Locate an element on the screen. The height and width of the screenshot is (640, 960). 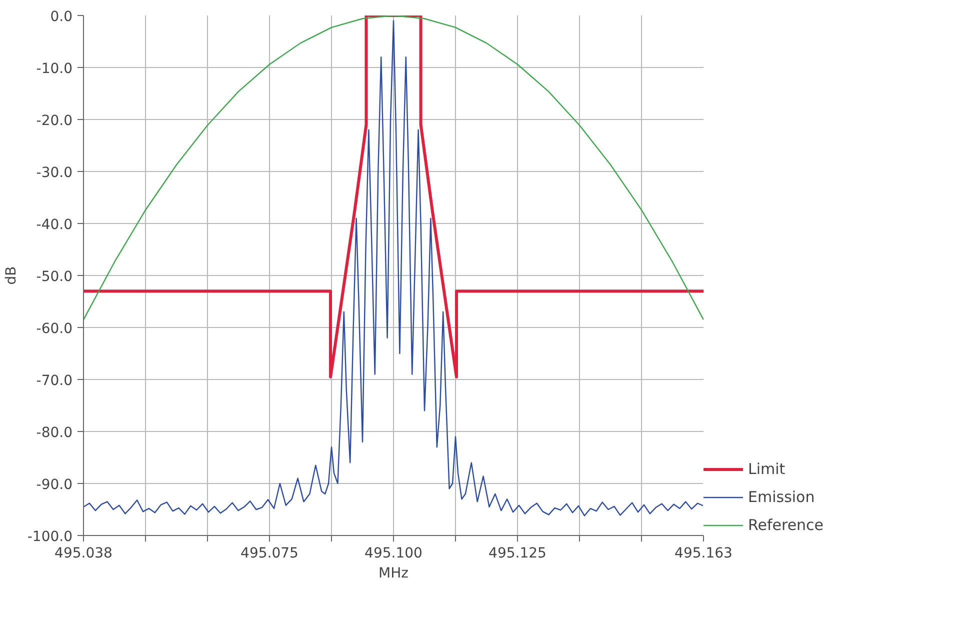
y-tick-label: 0.0 is located at coordinates (61, 17).